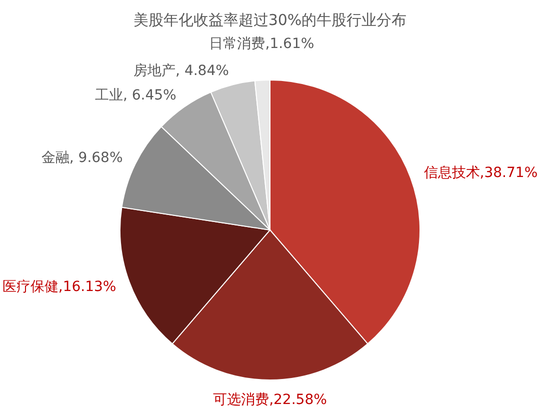 This screenshot has width=540, height=409. What do you see at coordinates (59, 286) in the screenshot?
I see `slice-label: 医疗保健,16.13%` at bounding box center [59, 286].